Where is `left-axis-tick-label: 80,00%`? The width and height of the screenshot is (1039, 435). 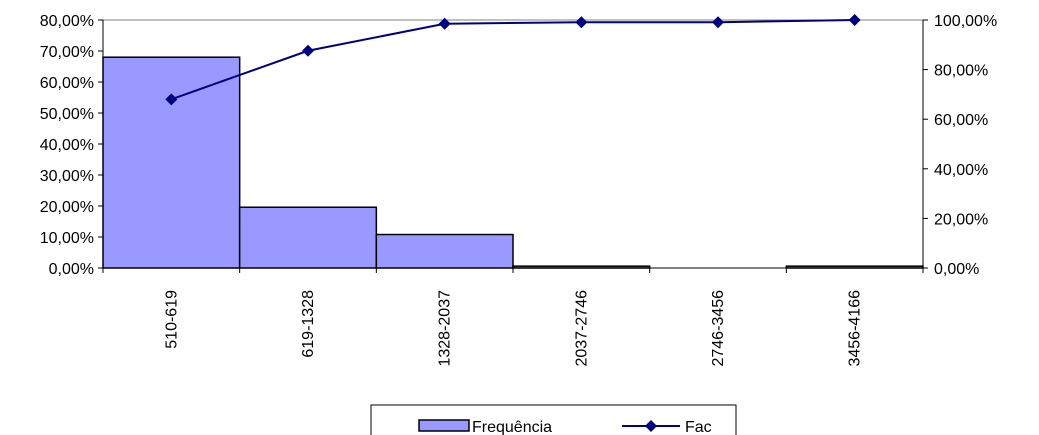
left-axis-tick-label: 80,00% is located at coordinates (67, 21).